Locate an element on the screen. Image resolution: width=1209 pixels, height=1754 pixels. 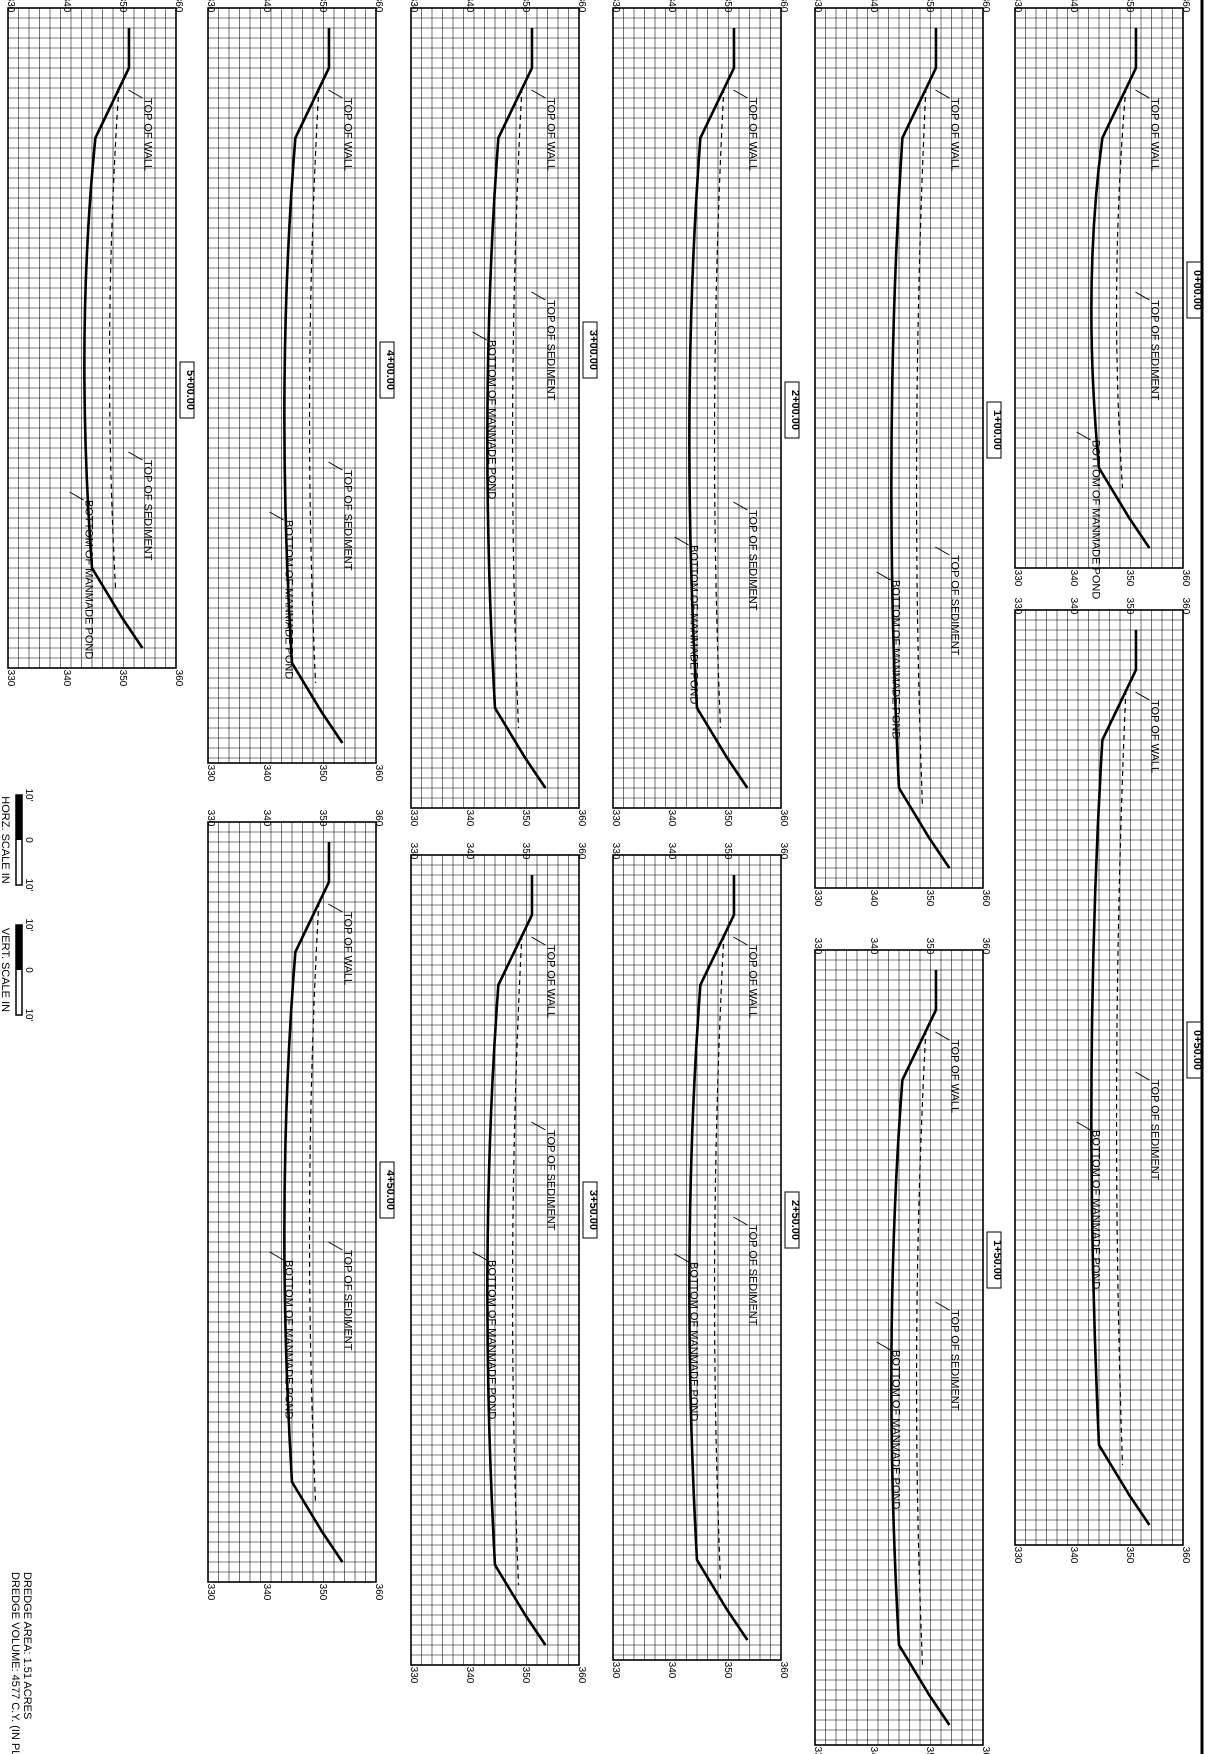
vertical-scale-bar: 10' 0 10' VERT. SCALE IN is located at coordinates (17, 969).